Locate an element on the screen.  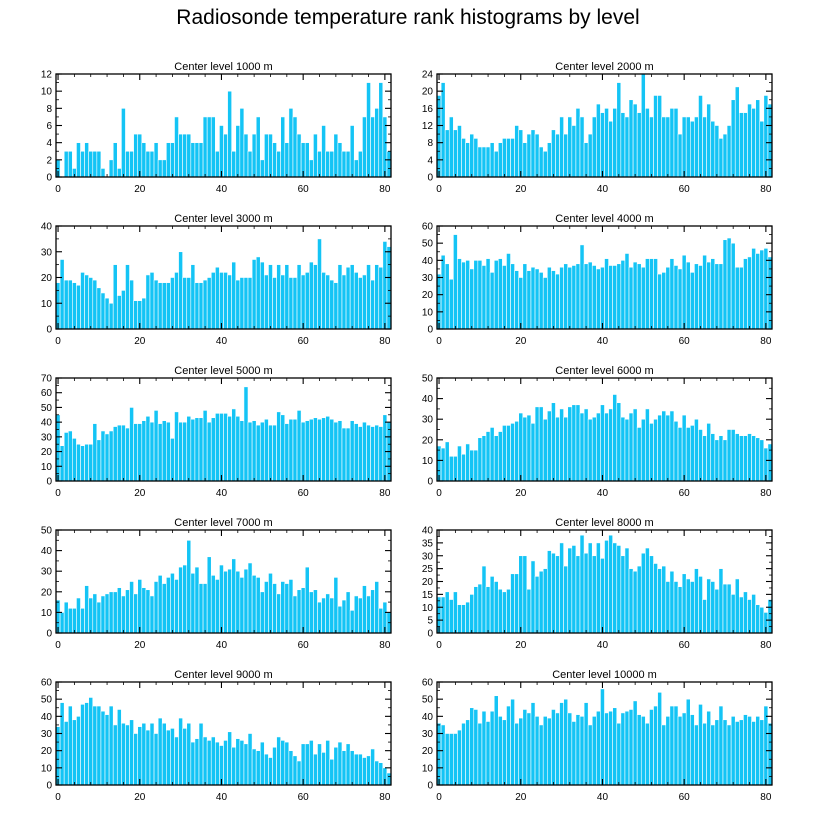
y-tick-label: 5 is located at coordinates (430, 621).